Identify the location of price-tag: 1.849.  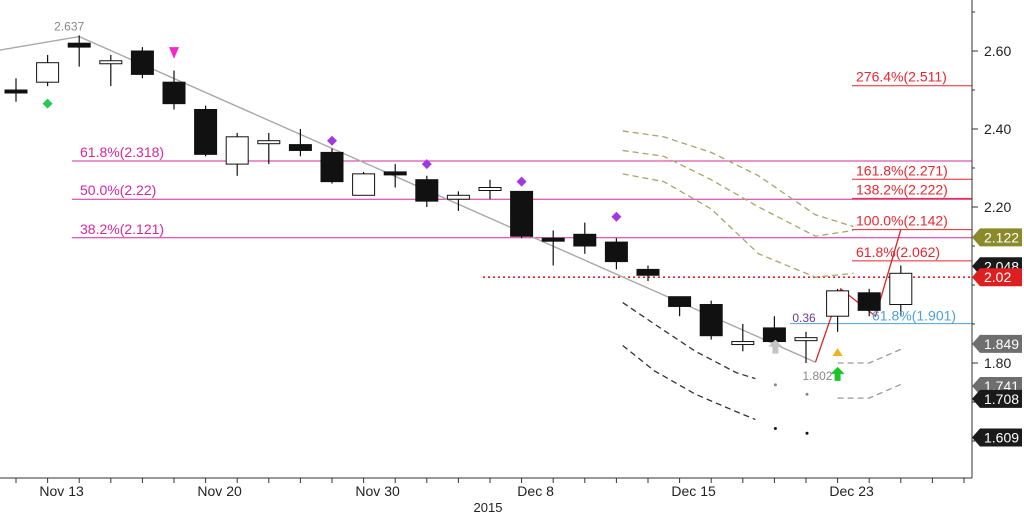
(997, 343).